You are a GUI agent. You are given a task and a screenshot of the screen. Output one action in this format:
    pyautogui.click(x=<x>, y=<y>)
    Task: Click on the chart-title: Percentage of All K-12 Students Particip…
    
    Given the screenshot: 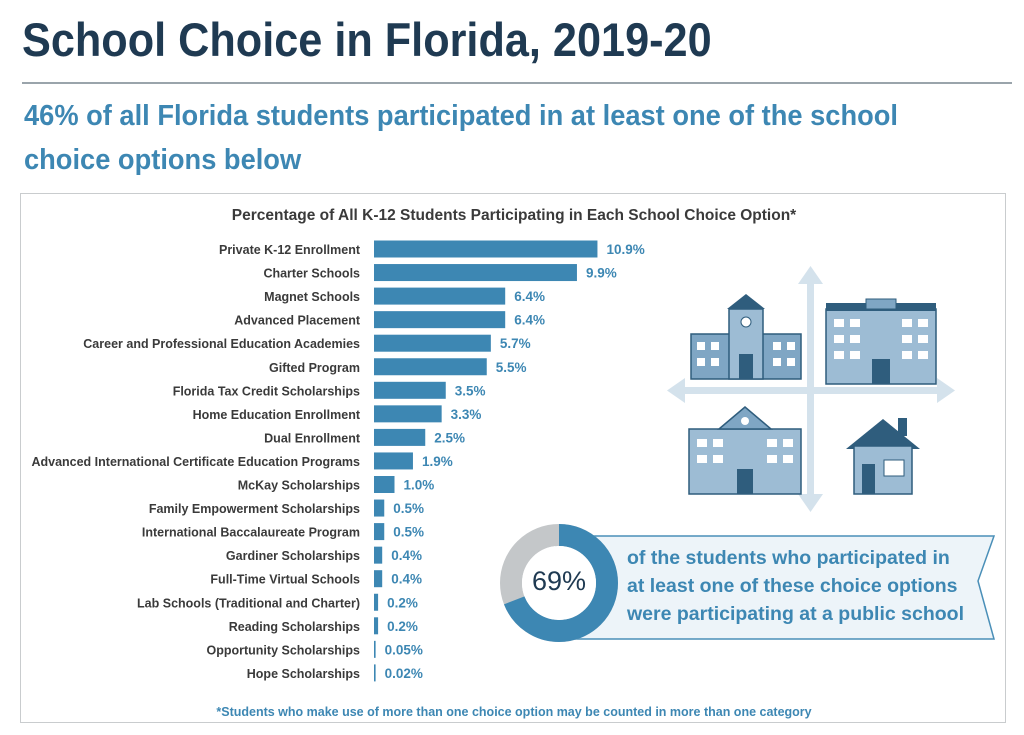 What is the action you would take?
    pyautogui.click(x=514, y=215)
    